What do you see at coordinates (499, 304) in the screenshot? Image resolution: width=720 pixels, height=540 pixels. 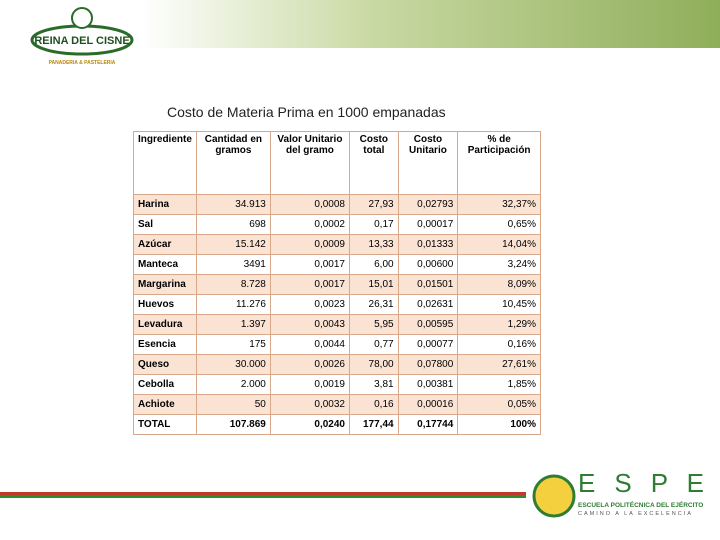 I see `table-cell: 10,45%` at bounding box center [499, 304].